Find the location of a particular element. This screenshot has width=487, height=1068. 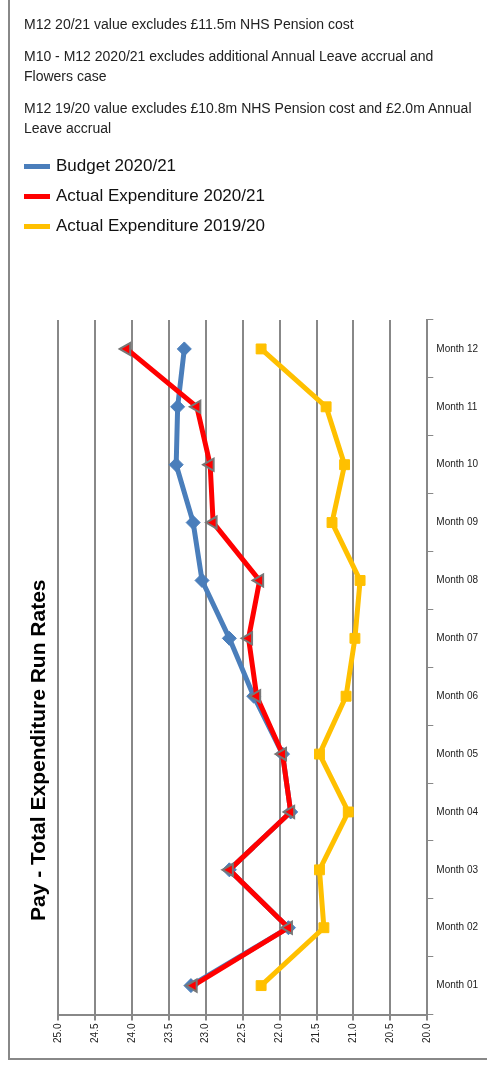

x-tick-label: 25.0 is located at coordinates (57, 1033).